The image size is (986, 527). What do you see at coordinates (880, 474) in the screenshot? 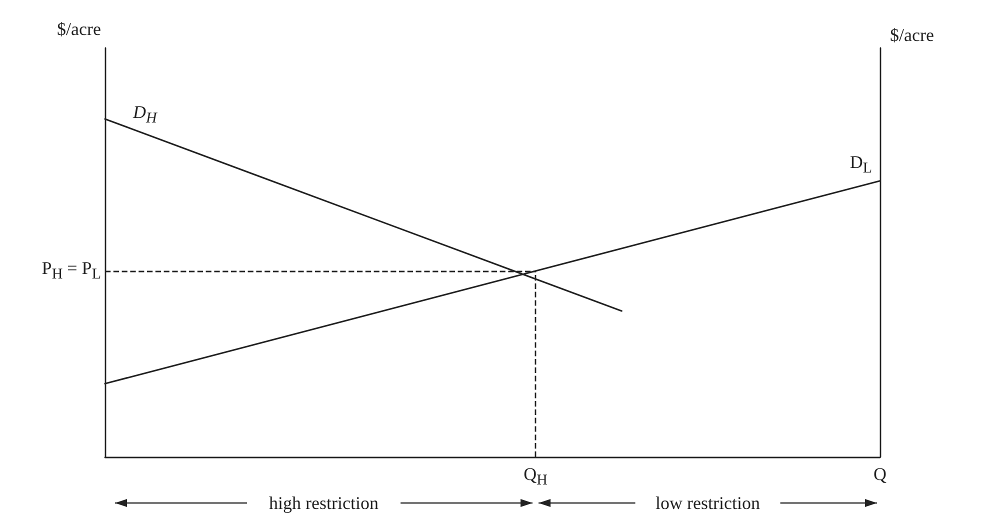
I see `x-tick-label: Q` at bounding box center [880, 474].